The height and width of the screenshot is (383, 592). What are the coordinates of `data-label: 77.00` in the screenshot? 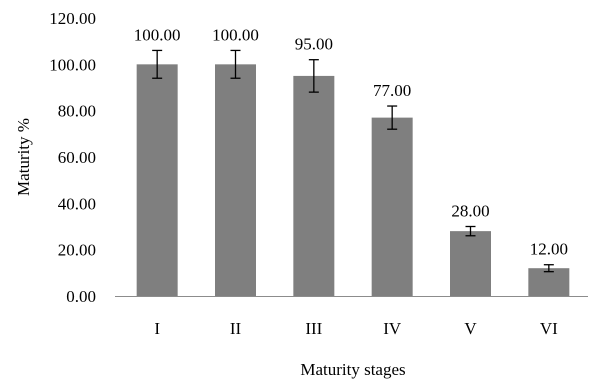 It's located at (392, 90).